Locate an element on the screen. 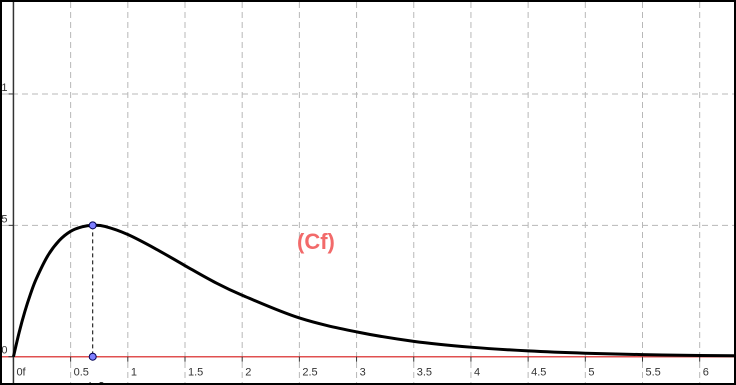 The width and height of the screenshot is (736, 385). x-tick-label-5.5: 5.5 is located at coordinates (653, 373).